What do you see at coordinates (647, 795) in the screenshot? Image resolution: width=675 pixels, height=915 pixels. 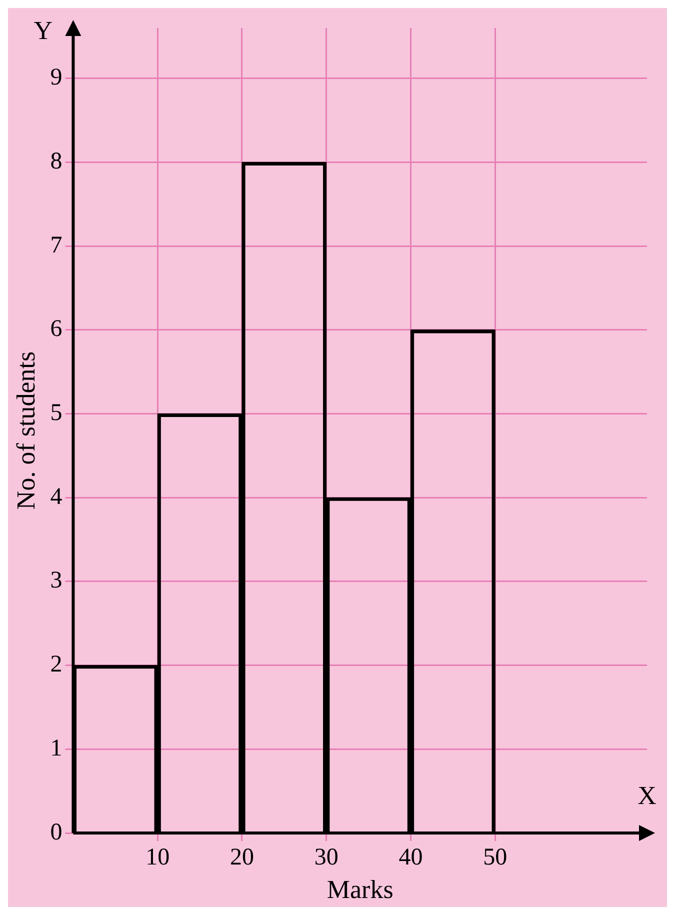 I see `annotation: X` at bounding box center [647, 795].